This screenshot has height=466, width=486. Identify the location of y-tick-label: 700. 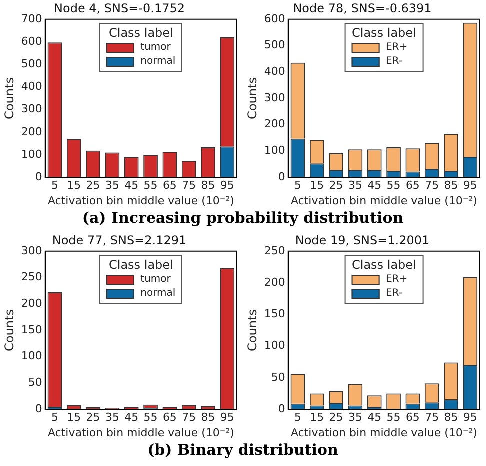
(31, 19).